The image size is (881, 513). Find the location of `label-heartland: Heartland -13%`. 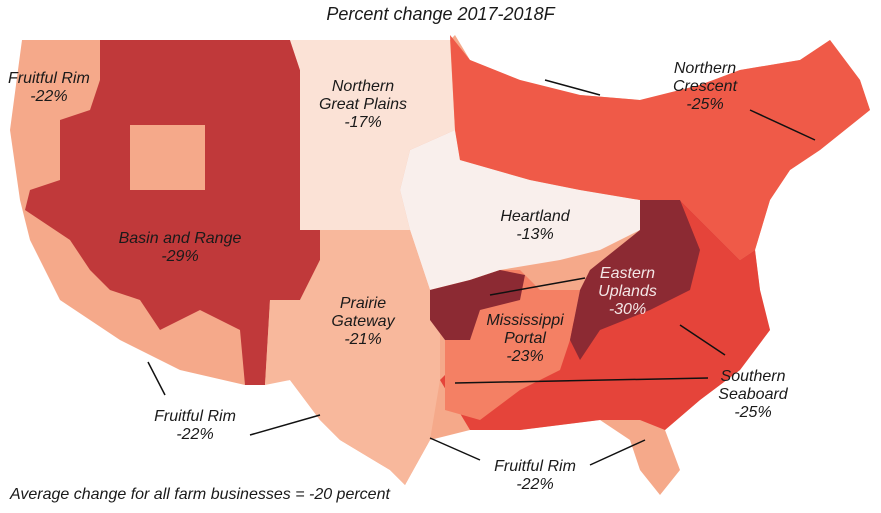

label-heartland: Heartland -13% is located at coordinates (535, 225).